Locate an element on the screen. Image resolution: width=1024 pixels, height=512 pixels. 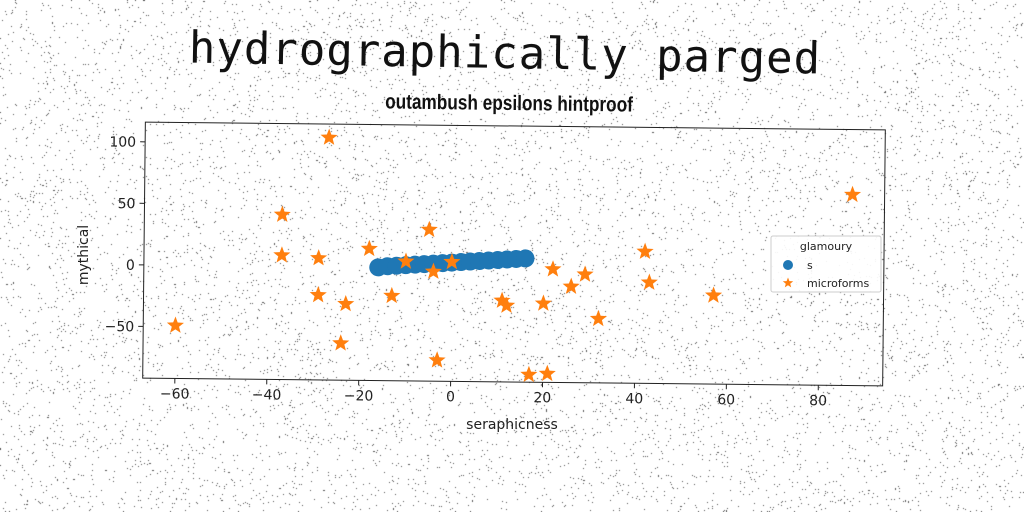
legend-box is located at coordinates (826, 264).